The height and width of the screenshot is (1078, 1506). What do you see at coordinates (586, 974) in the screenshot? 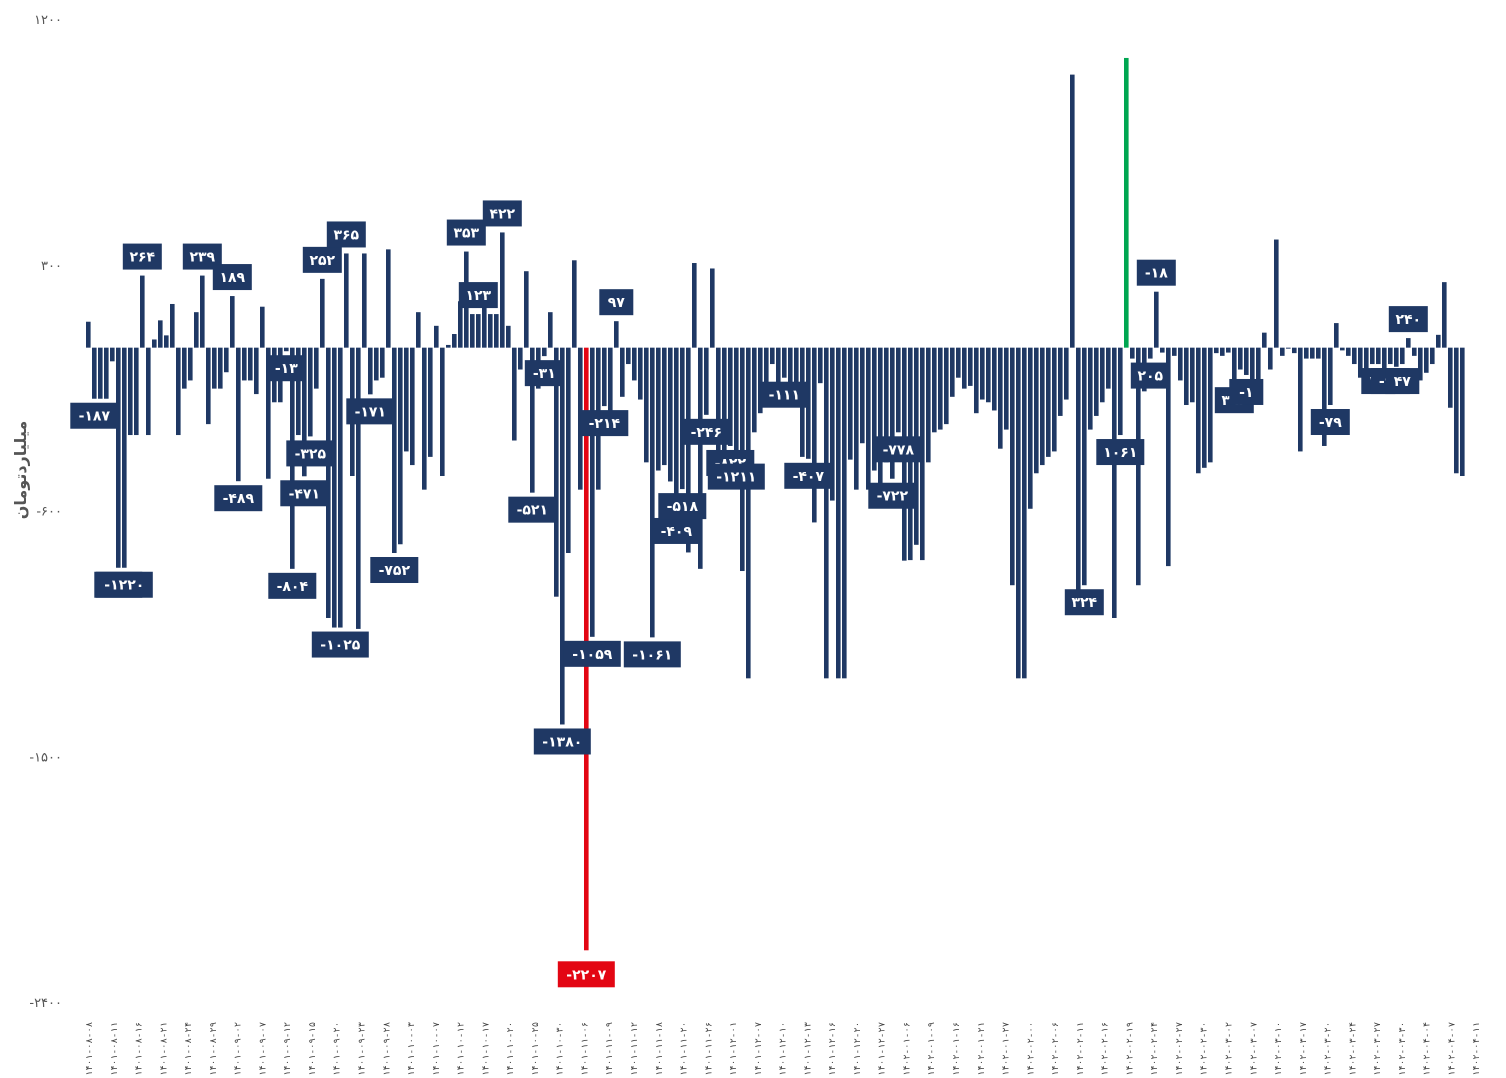
I see `data-label: -۲۲۰۷` at bounding box center [586, 974].